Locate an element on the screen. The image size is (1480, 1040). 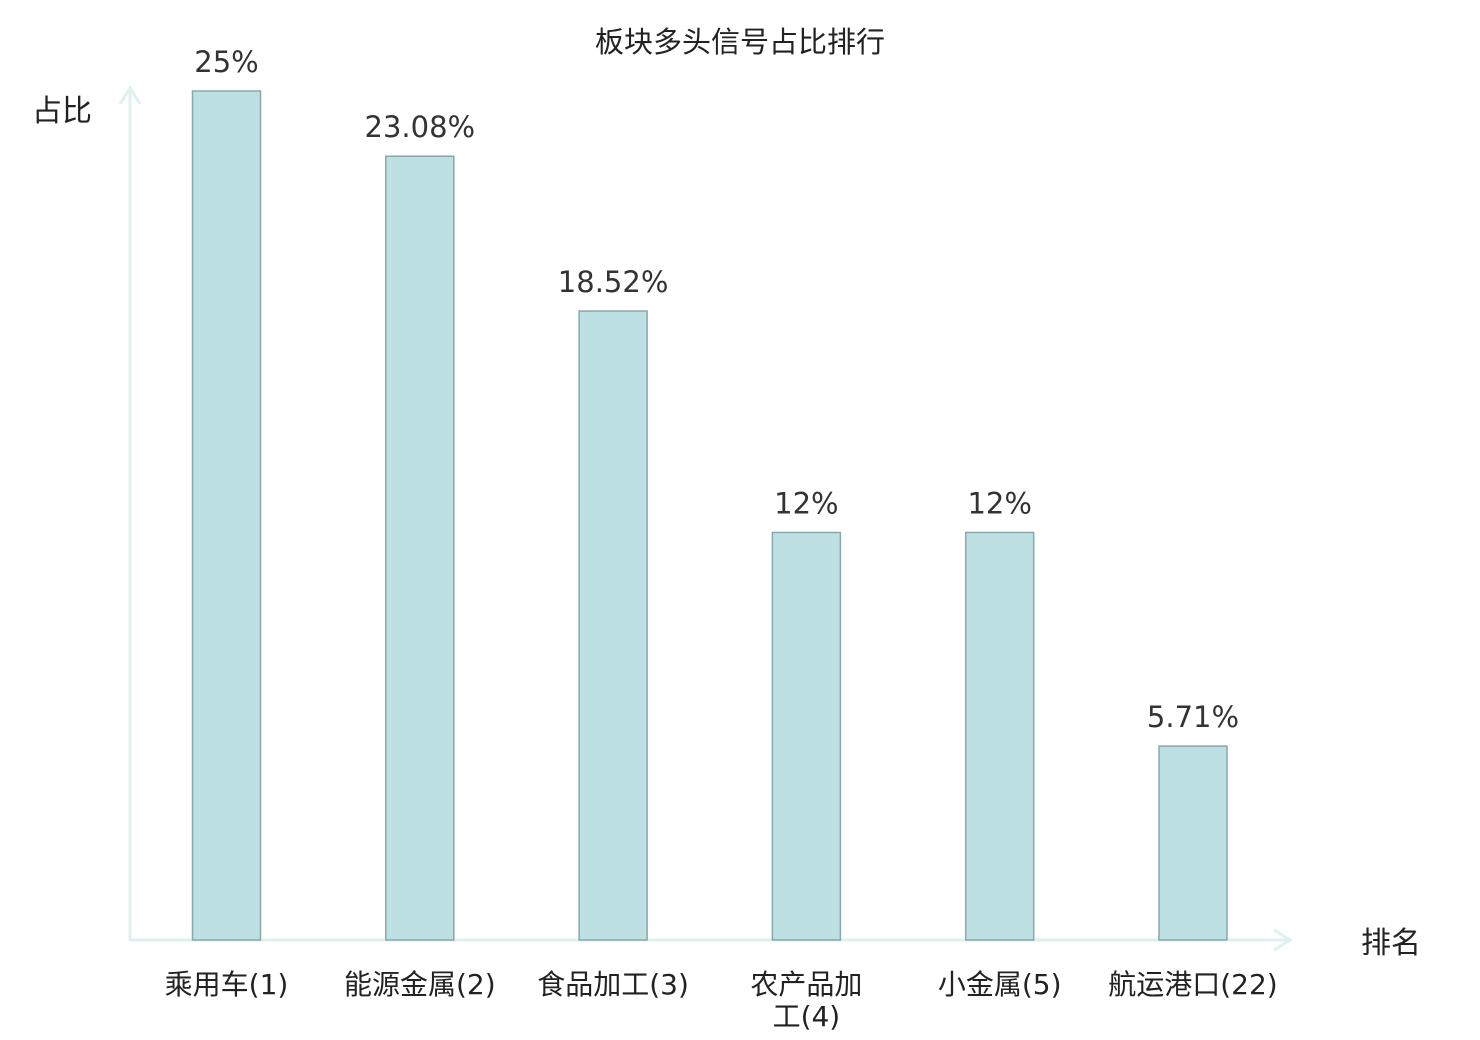
bar-value-label: 5.71% is located at coordinates (1193, 717).